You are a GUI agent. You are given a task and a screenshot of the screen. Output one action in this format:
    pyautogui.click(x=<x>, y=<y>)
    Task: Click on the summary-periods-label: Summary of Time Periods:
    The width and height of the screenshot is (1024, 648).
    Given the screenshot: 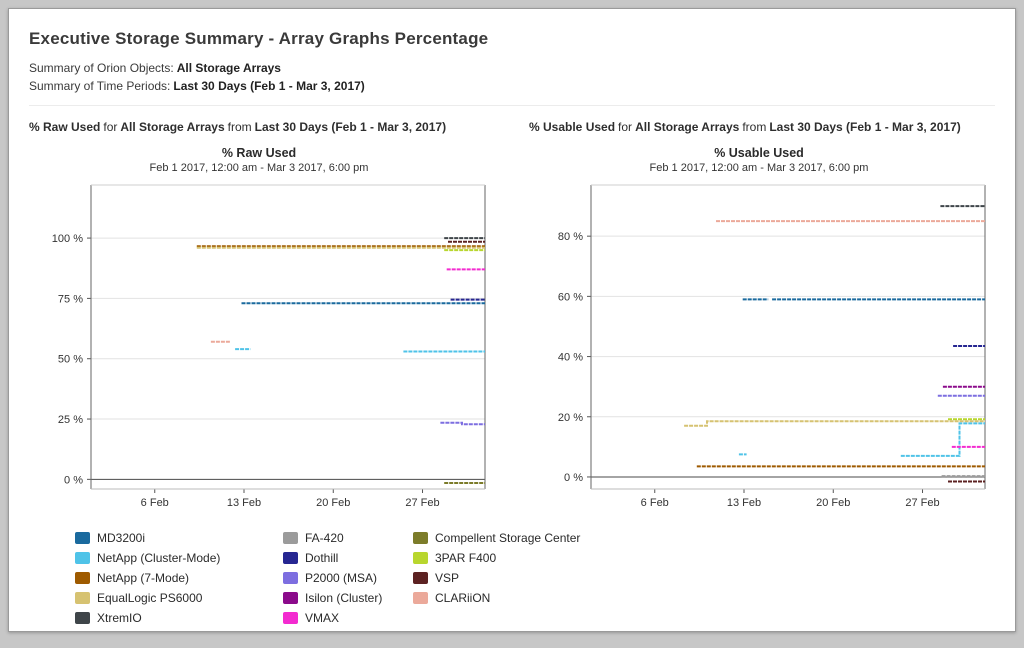 What is the action you would take?
    pyautogui.click(x=100, y=86)
    